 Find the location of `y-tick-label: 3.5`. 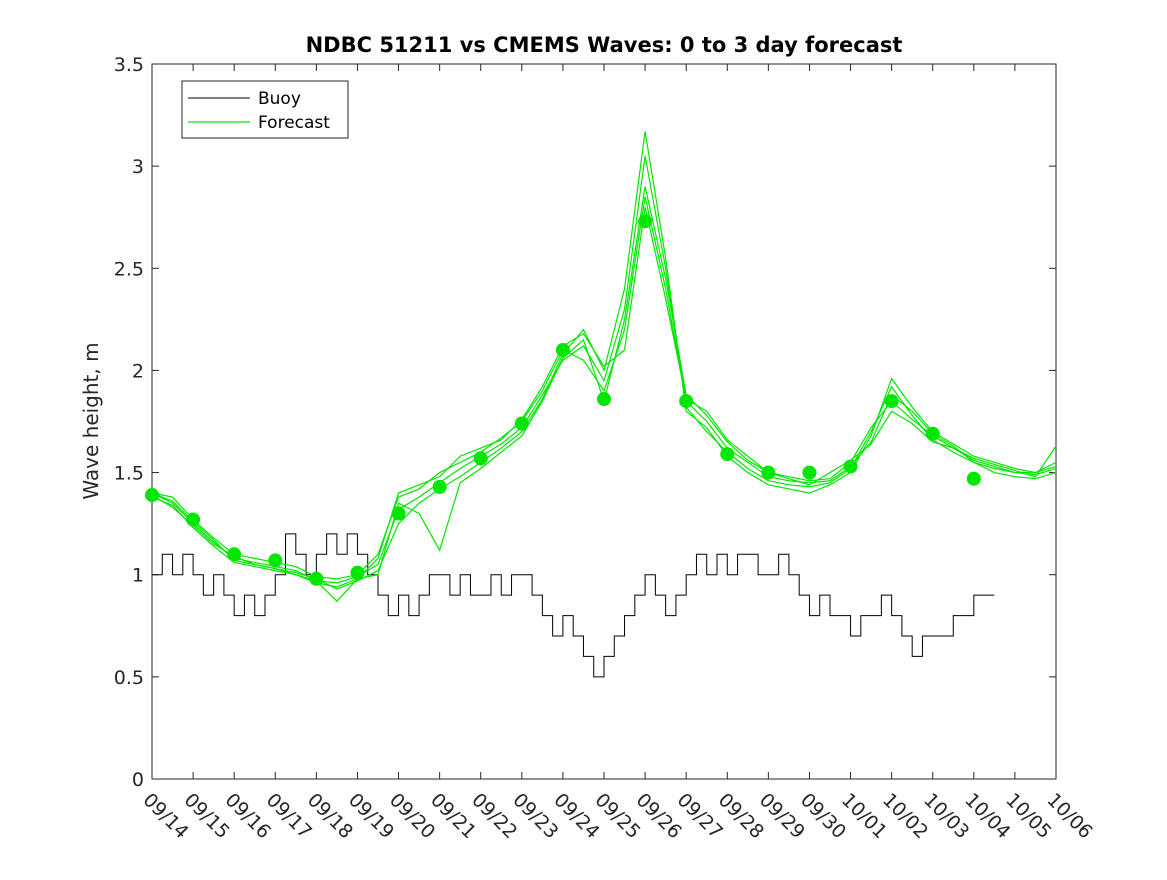

y-tick-label: 3.5 is located at coordinates (129, 65).